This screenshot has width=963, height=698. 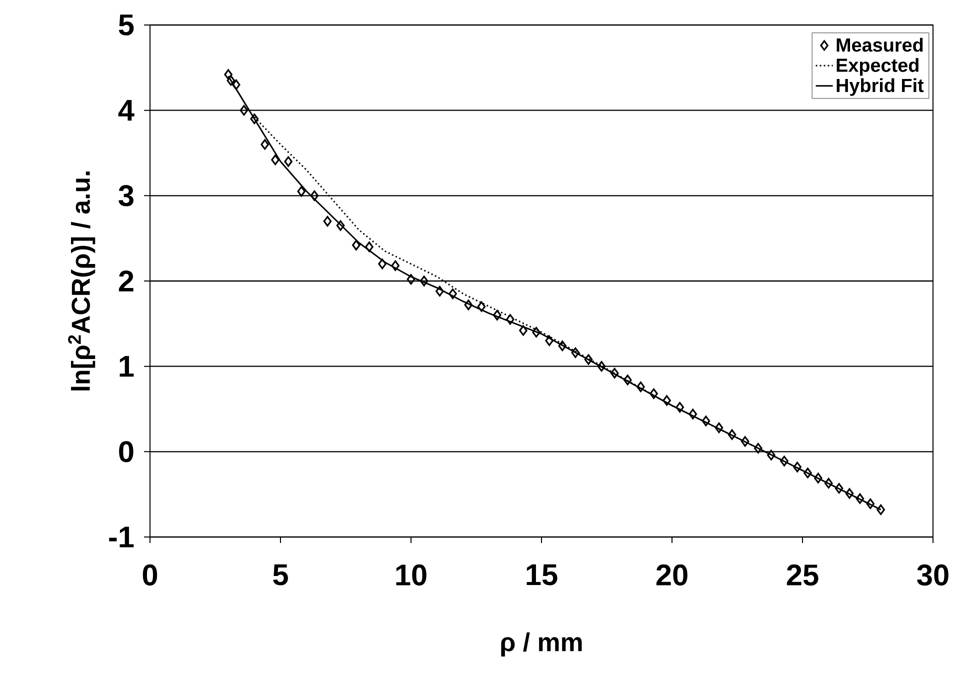 I want to click on x-tick-label: 0, so click(x=150, y=575).